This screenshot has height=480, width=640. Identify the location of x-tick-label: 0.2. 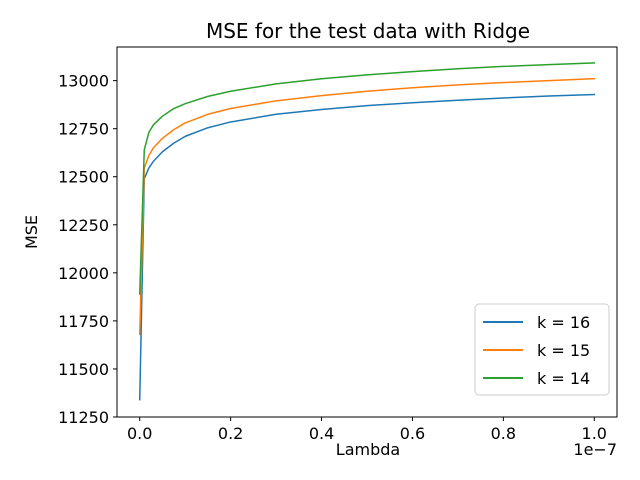
(230, 433).